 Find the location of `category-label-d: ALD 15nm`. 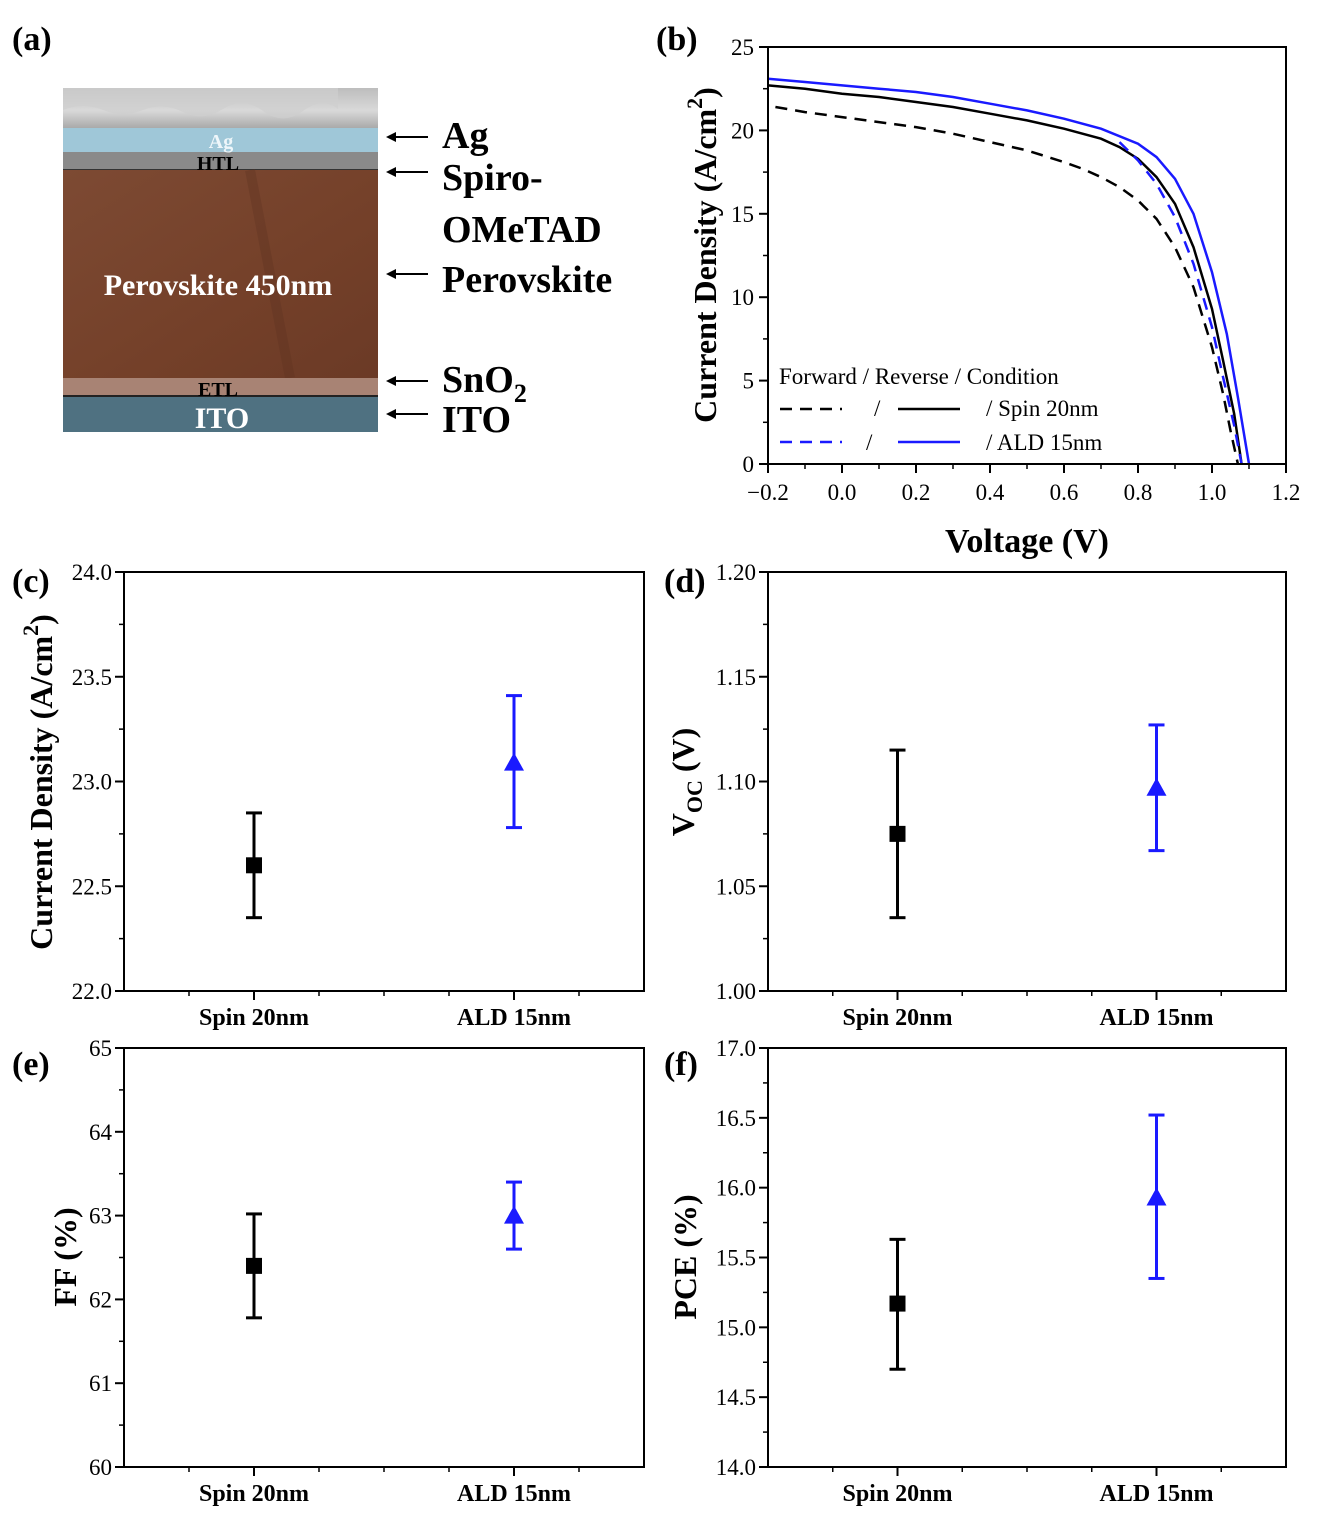

category-label-d: ALD 15nm is located at coordinates (1156, 1018).